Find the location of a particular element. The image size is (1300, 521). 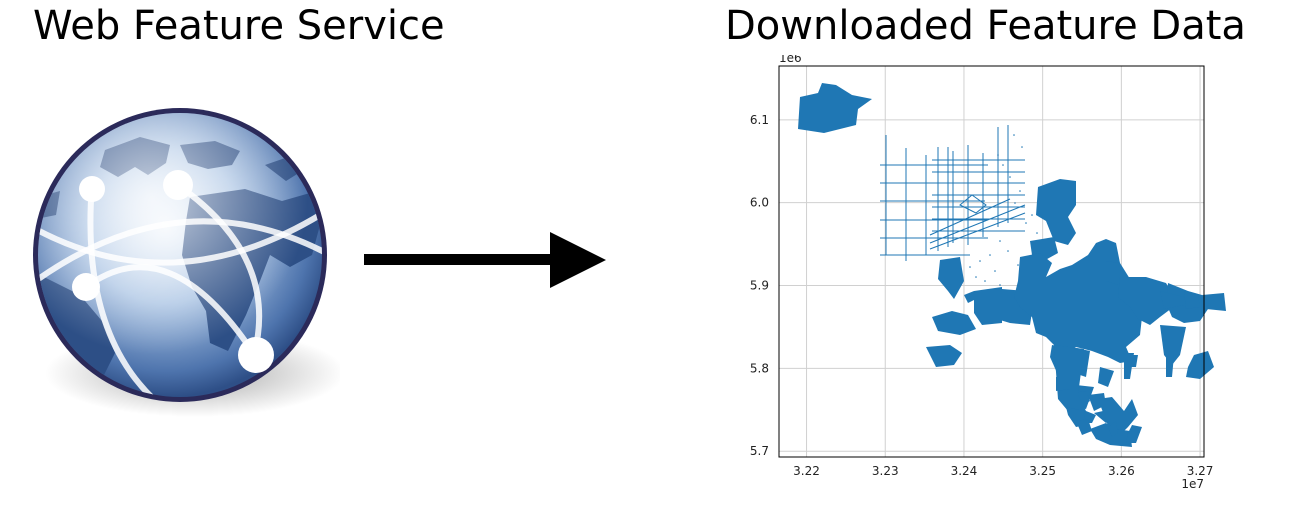

y-tick-label: 5.9 is located at coordinates (759, 286).